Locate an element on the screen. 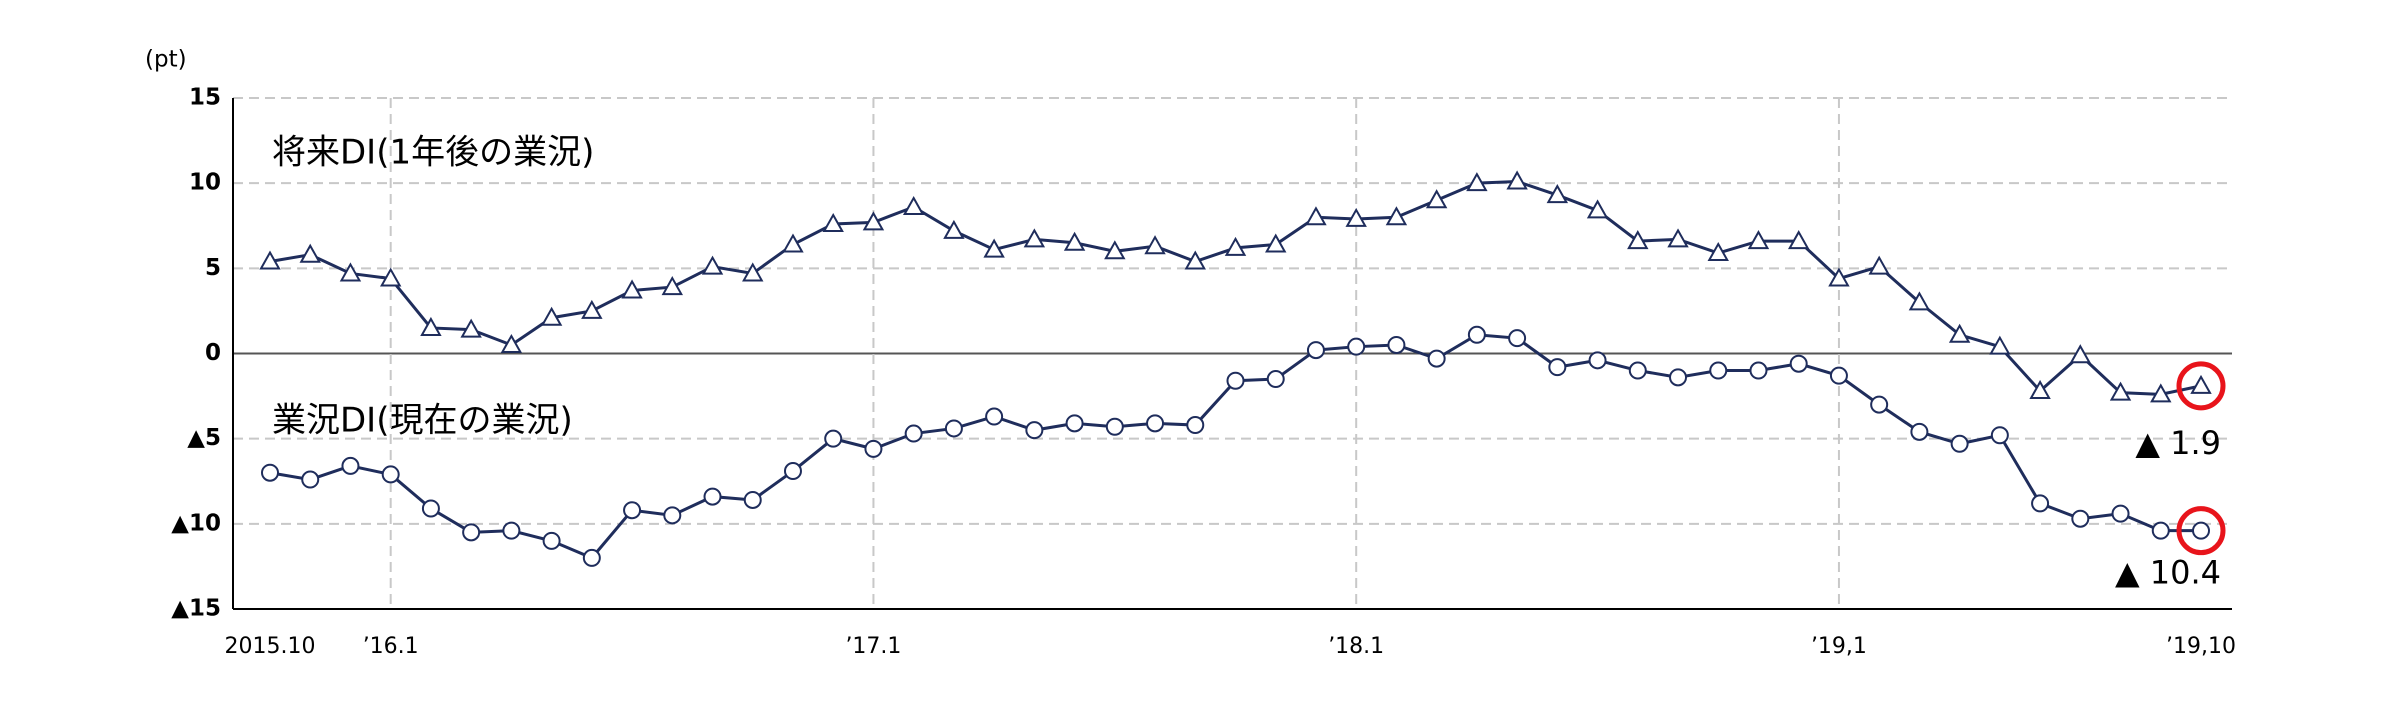 Image resolution: width=2392 pixels, height=704 pixels. x-tick-label: ’18.1 is located at coordinates (1356, 646).